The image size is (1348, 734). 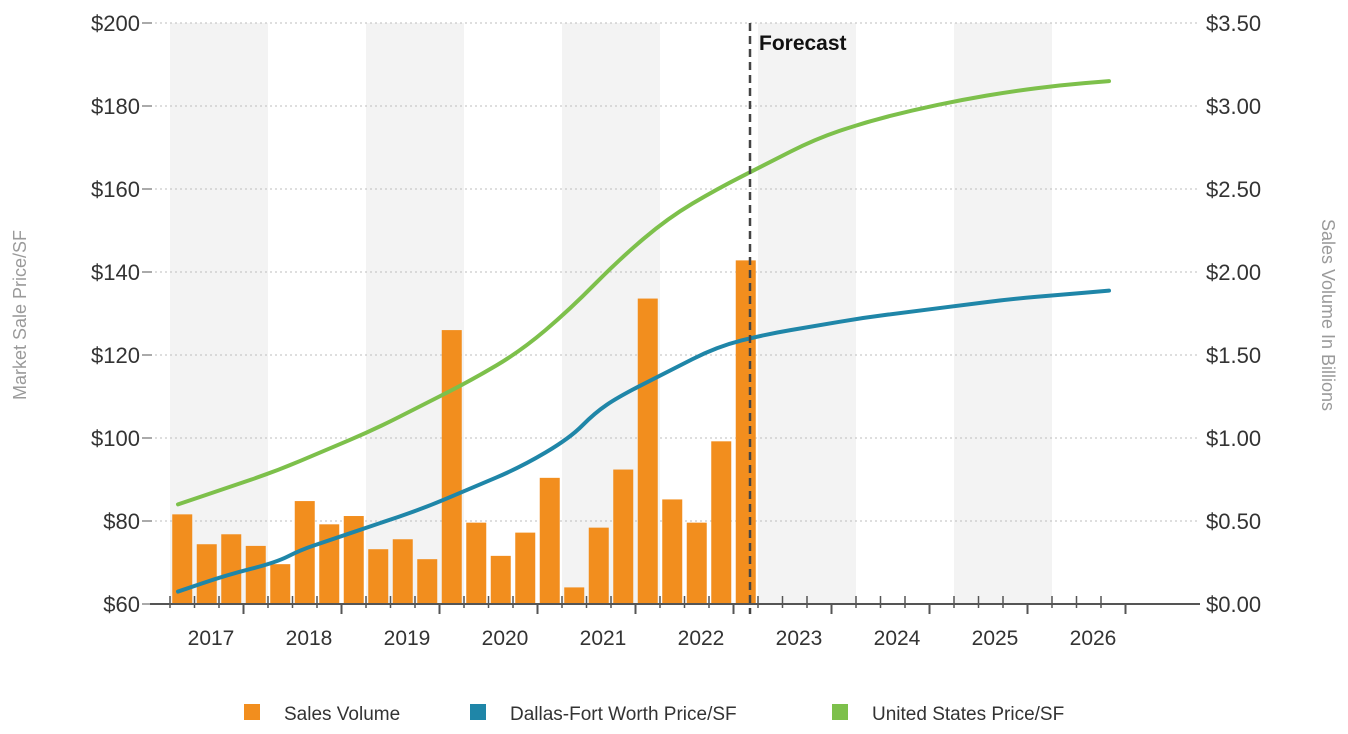 I want to click on x-tick-label: 2017, so click(x=211, y=638).